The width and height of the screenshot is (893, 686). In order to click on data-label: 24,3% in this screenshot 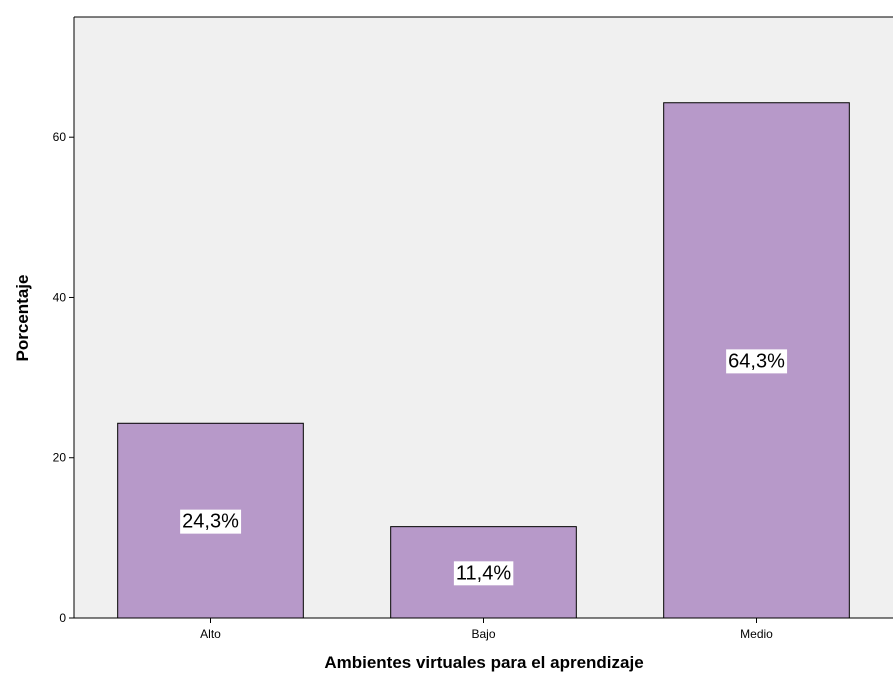, I will do `click(210, 522)`.